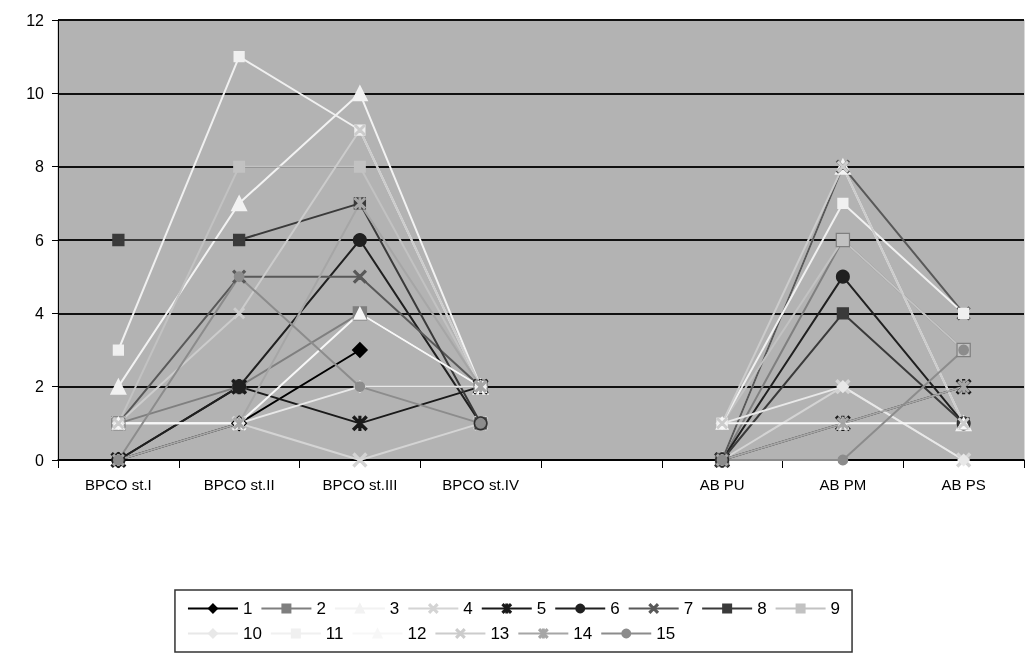  Describe the element at coordinates (321, 608) in the screenshot. I see `legend-label: 2` at that location.